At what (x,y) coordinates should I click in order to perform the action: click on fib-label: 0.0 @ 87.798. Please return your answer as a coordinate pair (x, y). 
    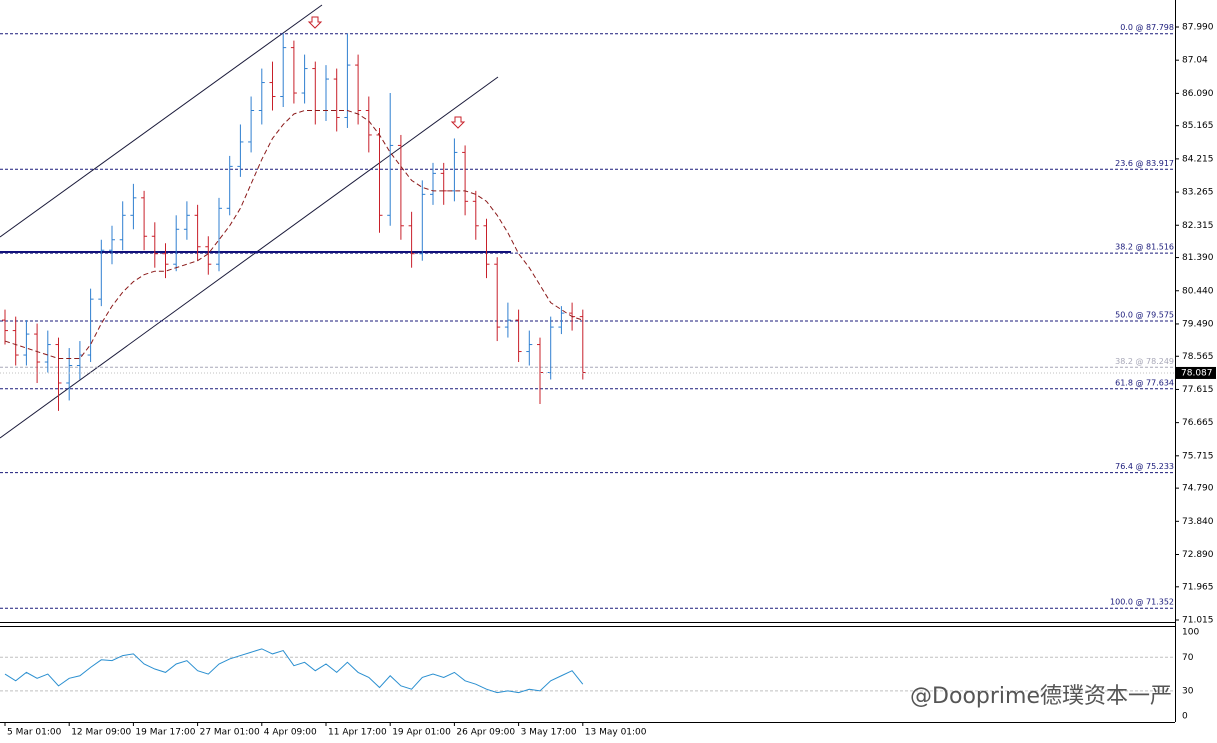
    Looking at the image, I should click on (1147, 27).